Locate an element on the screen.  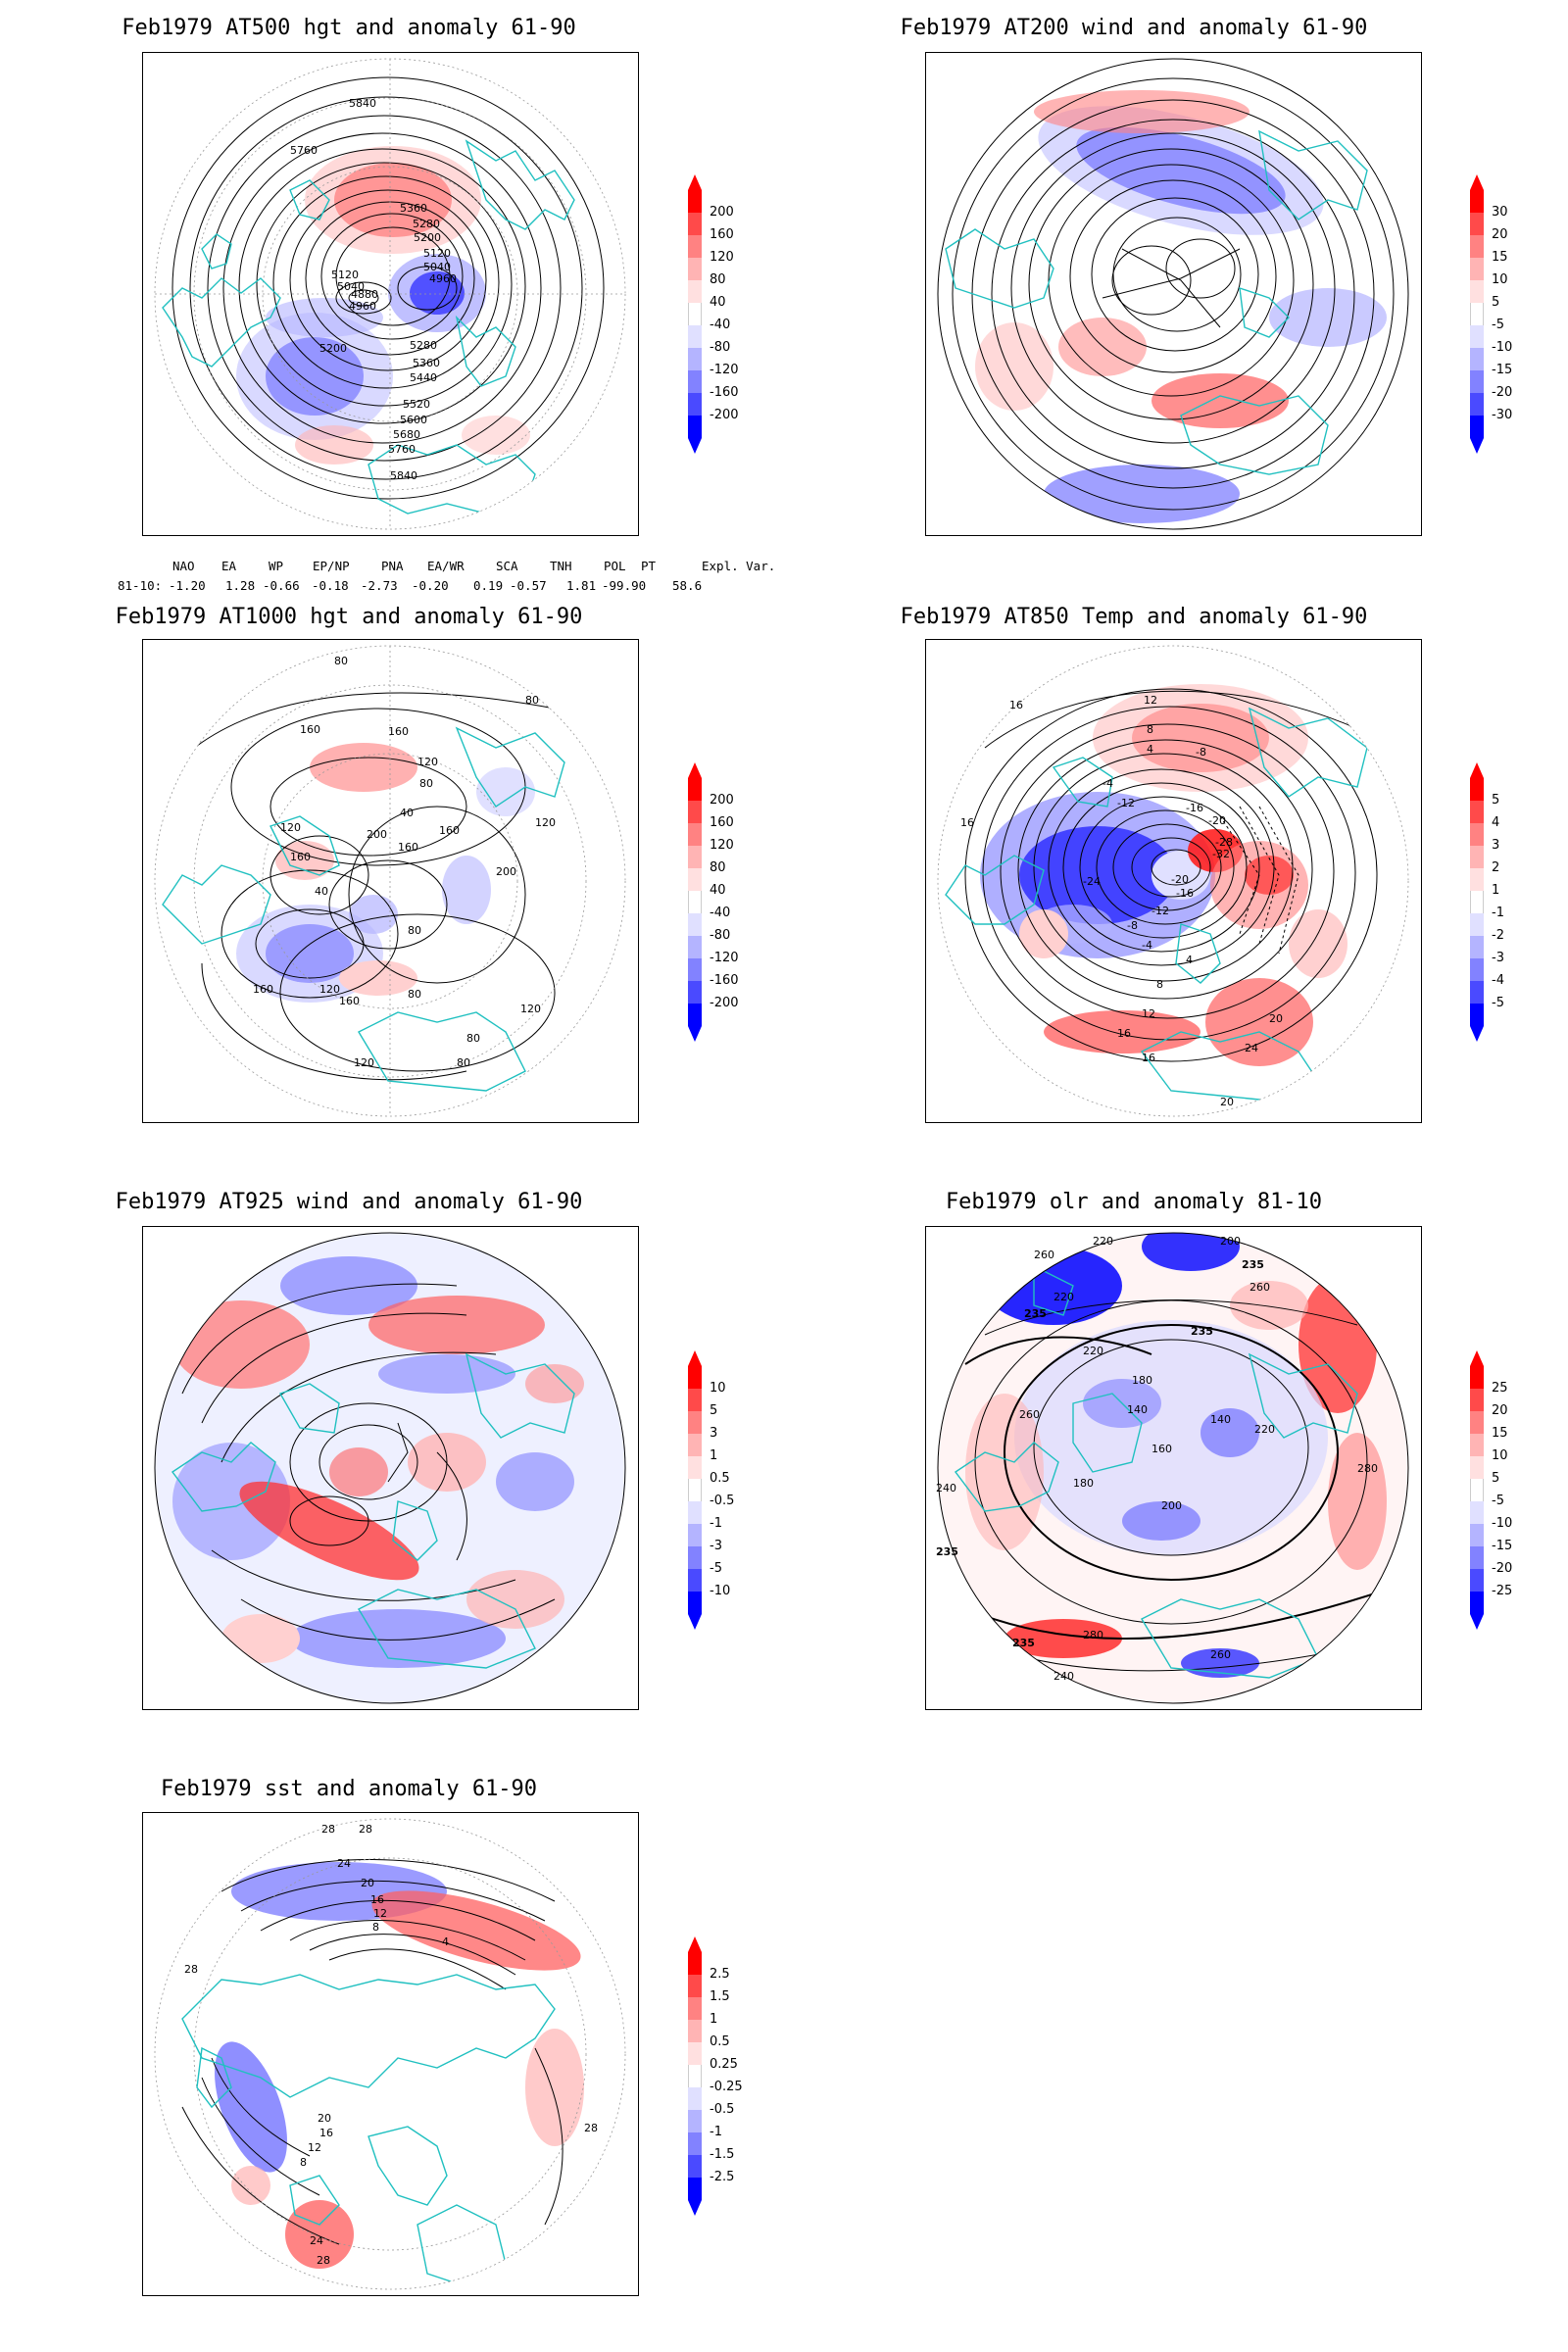
svg-text: 24 is located at coordinates (344, 1863).